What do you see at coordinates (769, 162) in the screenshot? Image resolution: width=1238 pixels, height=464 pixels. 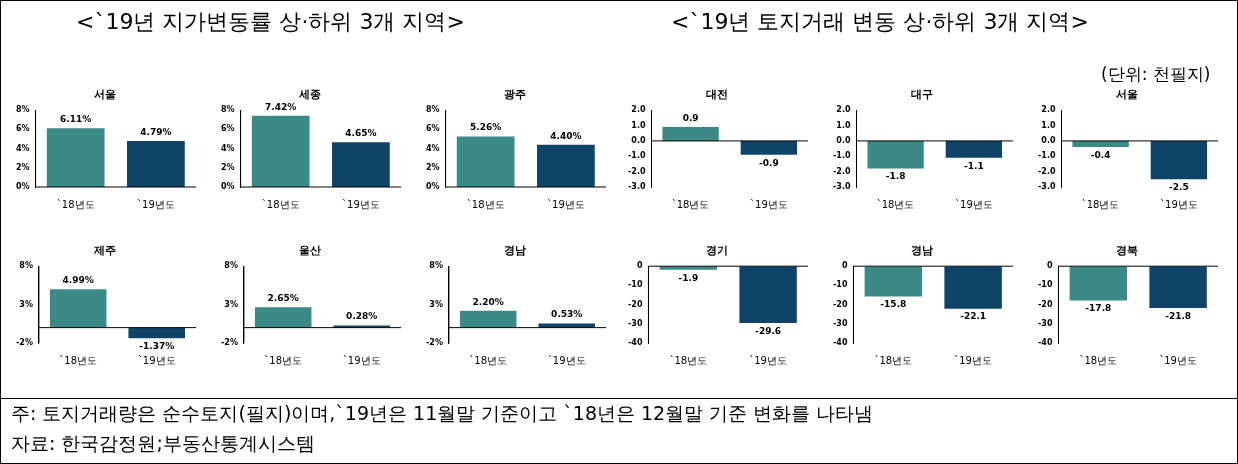 I see `data-label: -0.9` at bounding box center [769, 162].